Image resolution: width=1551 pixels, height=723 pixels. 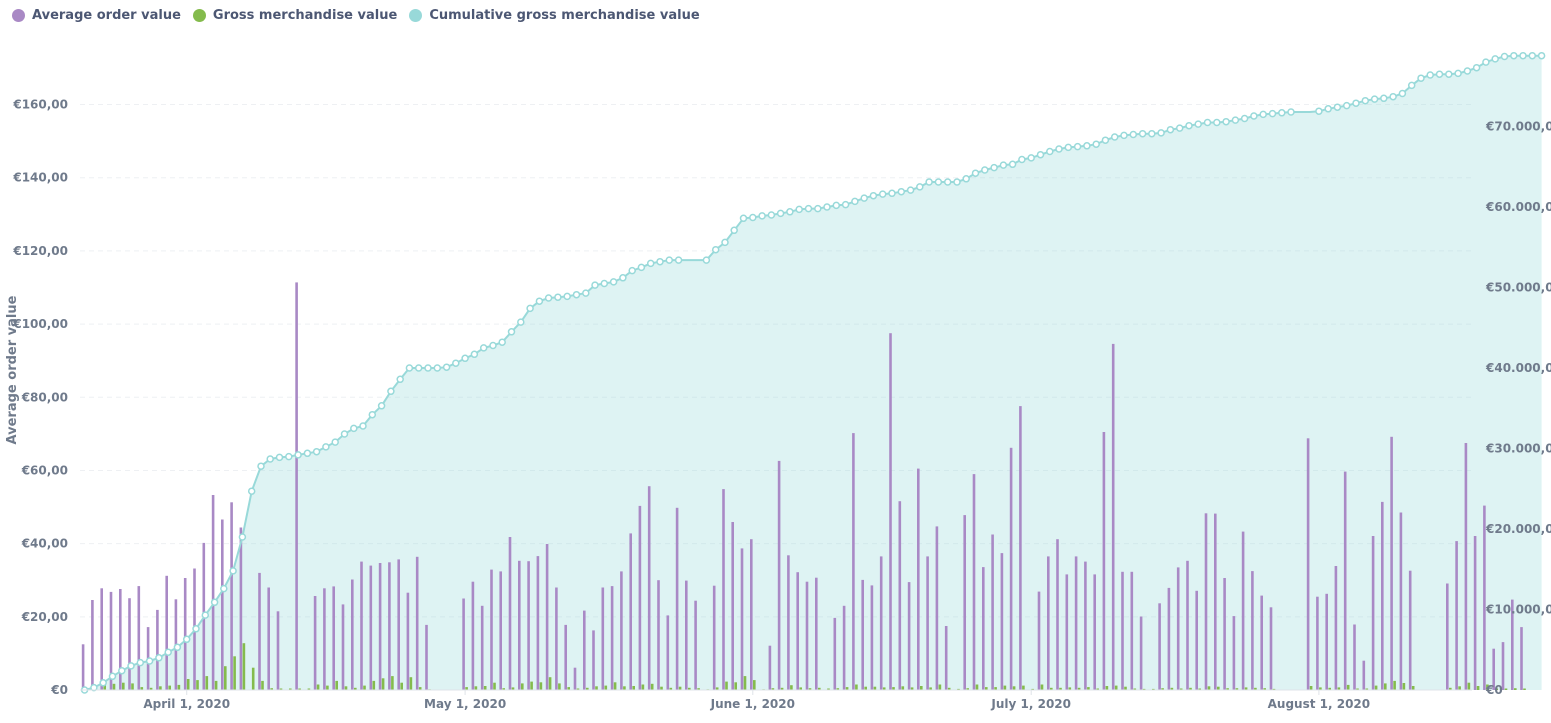 I want to click on legend-item-cumulative-gross-merchandise-value: Cumulative gross merchandise value, so click(x=554, y=15).